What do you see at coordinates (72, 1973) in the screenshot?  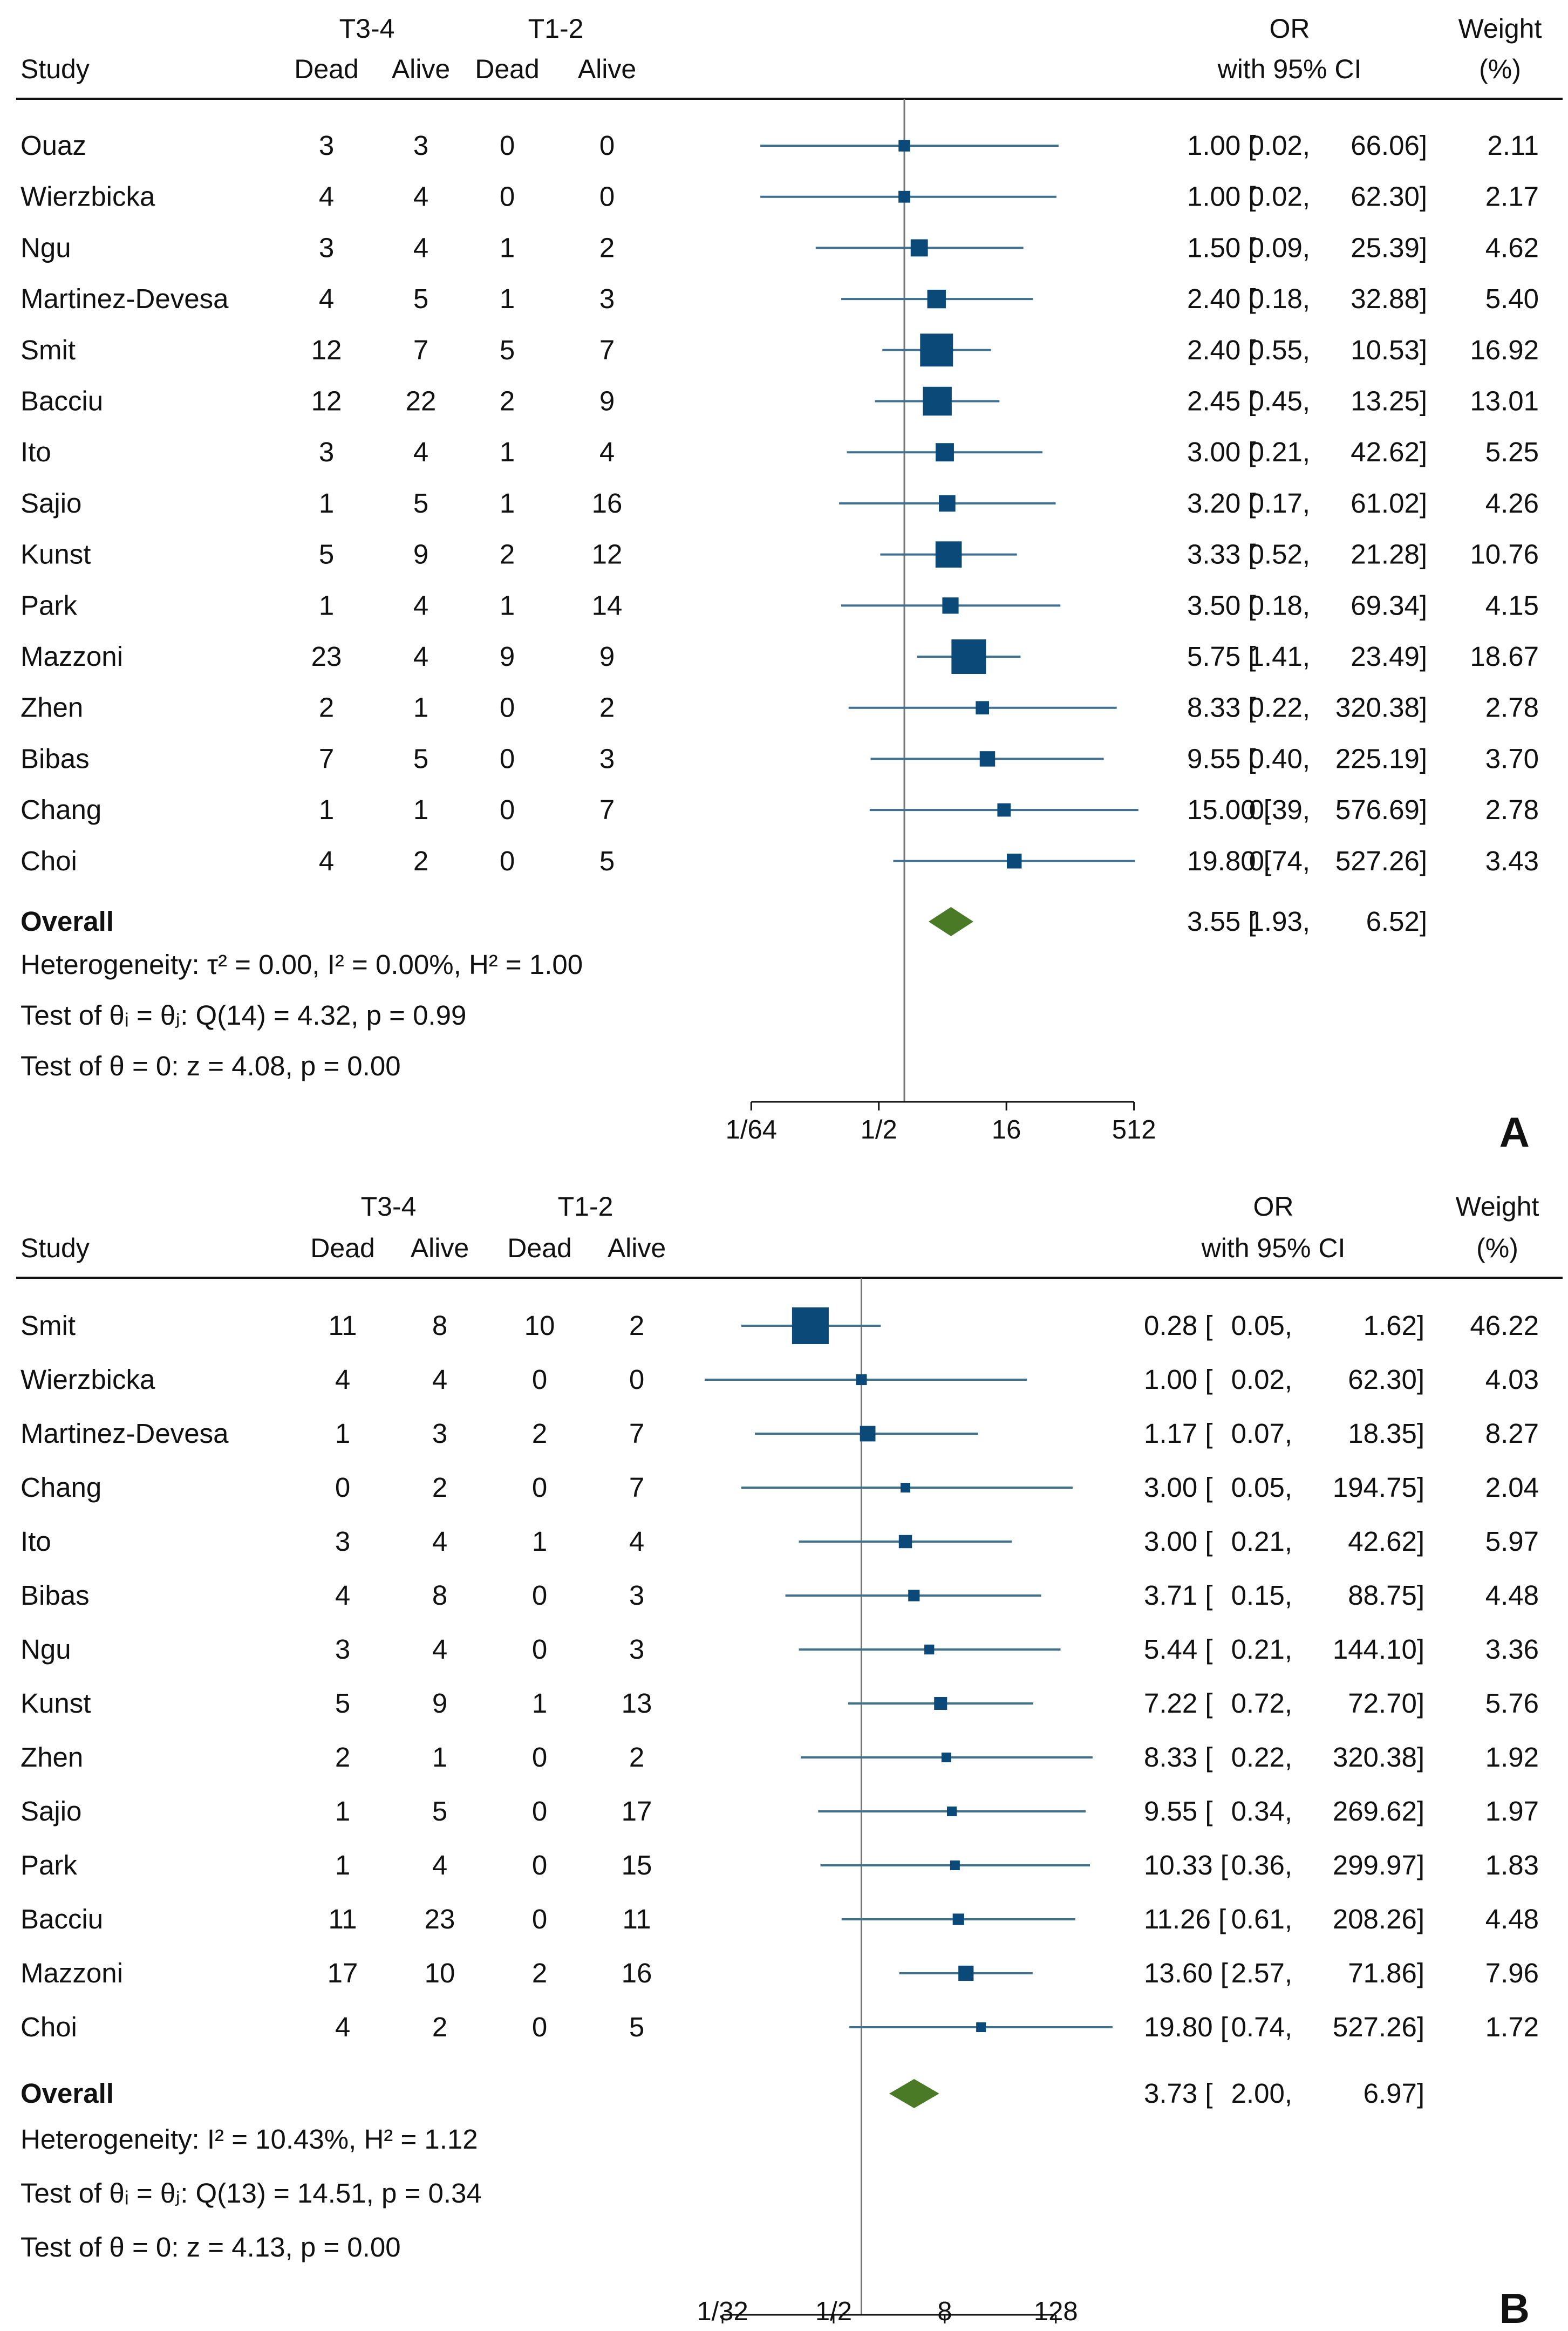 I see `study-name: Mazzoni` at bounding box center [72, 1973].